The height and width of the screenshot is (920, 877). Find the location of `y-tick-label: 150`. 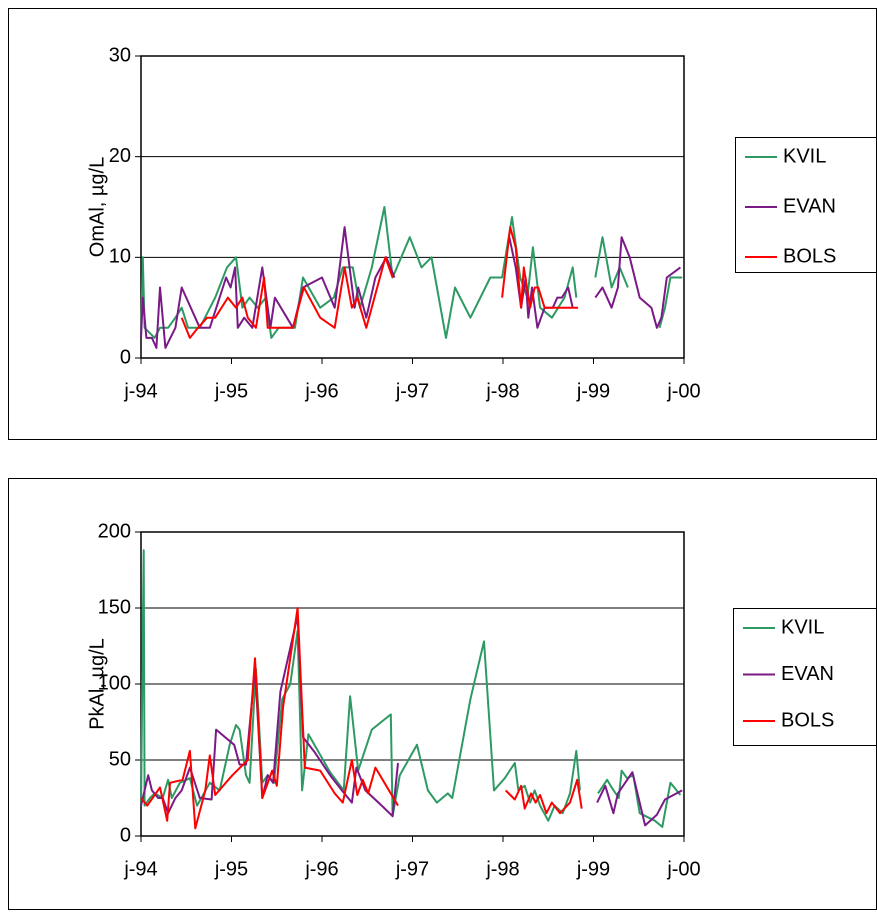

y-tick-label: 150 is located at coordinates (114, 607).